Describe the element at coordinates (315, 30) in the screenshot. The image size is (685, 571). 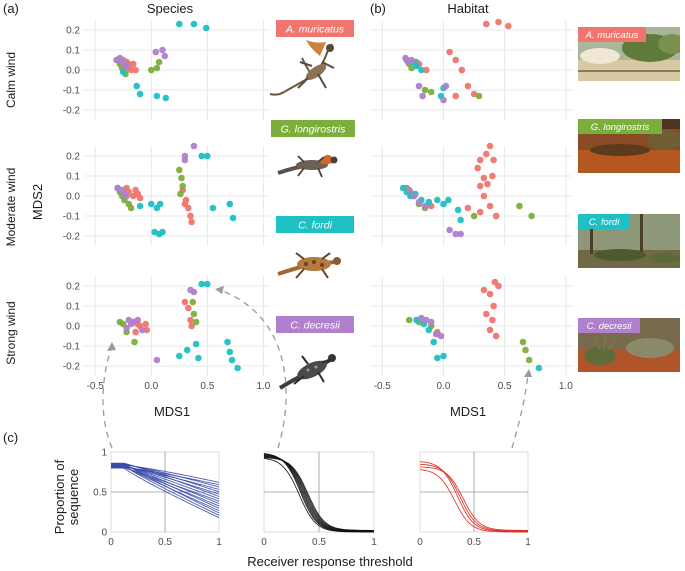
I see `species-label-a-muricatus: A. muricatus` at that location.